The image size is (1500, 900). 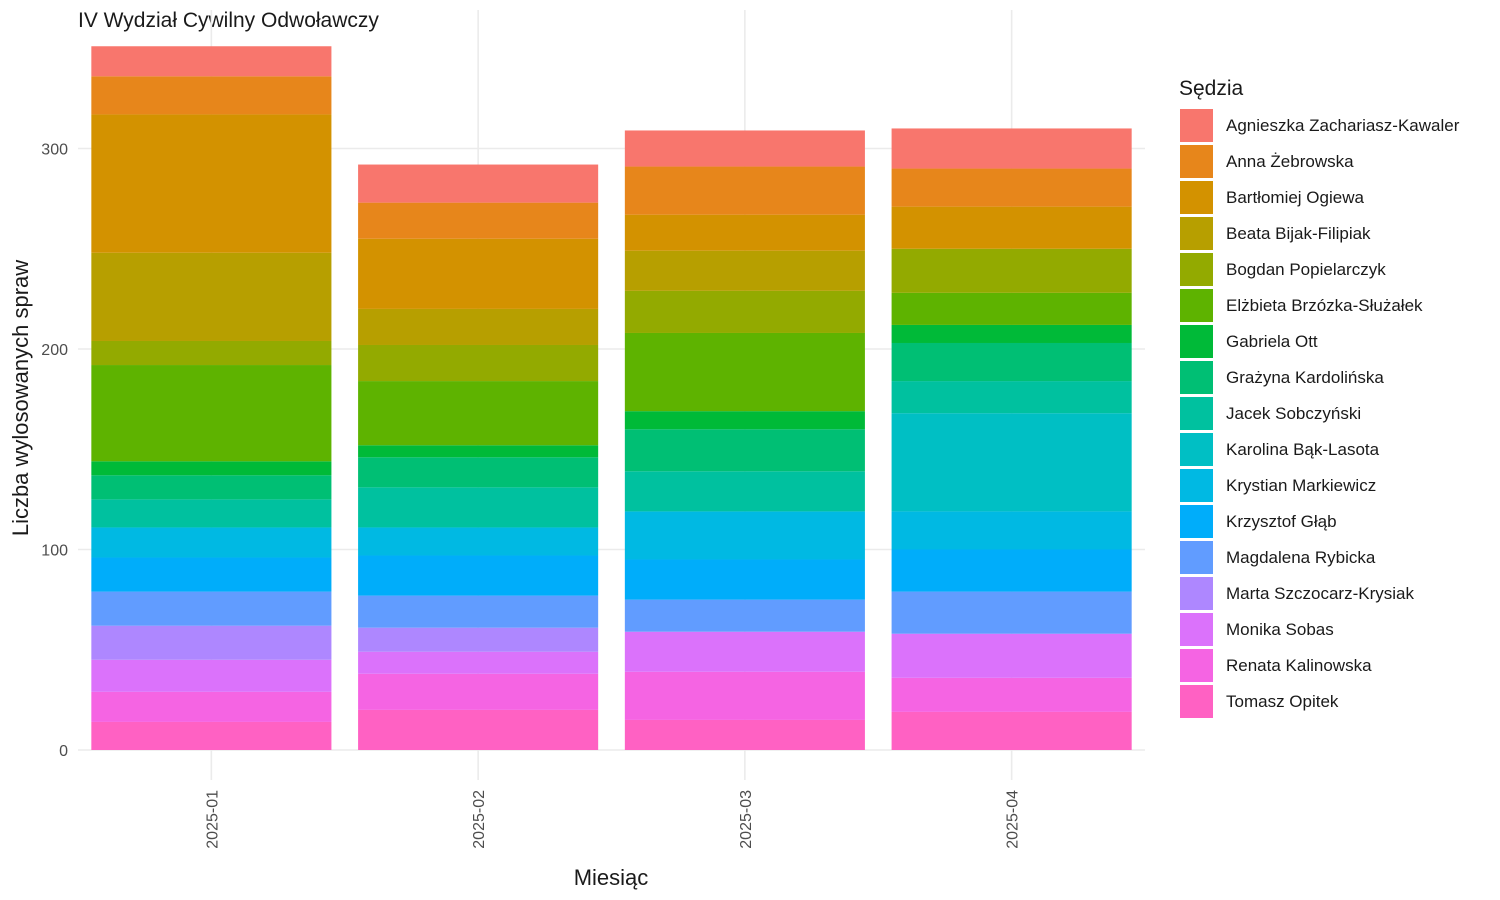 What do you see at coordinates (1290, 161) in the screenshot?
I see `legend-label: Anna Żebrowska` at bounding box center [1290, 161].